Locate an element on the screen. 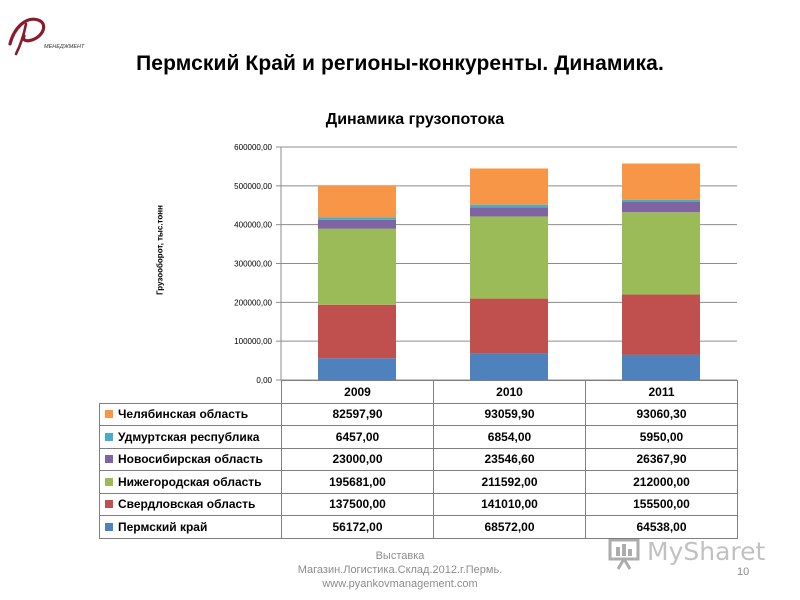  data-cell: 82597,90 is located at coordinates (357, 414).